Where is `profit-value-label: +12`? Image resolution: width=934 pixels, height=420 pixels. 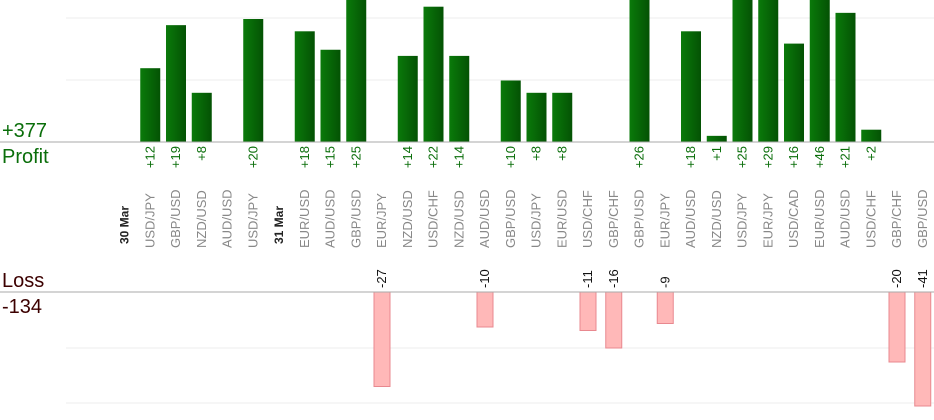 profit-value-label: +12 is located at coordinates (149, 157).